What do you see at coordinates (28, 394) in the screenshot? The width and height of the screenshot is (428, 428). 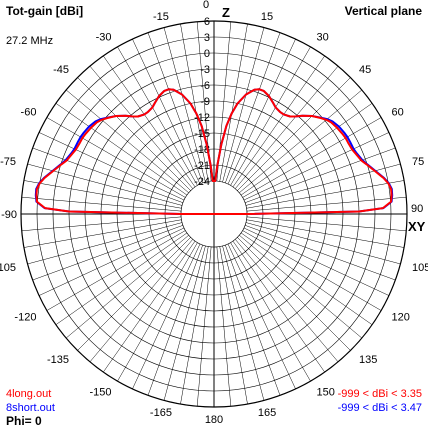 I see `legend-file-1: 4long.out` at bounding box center [28, 394].